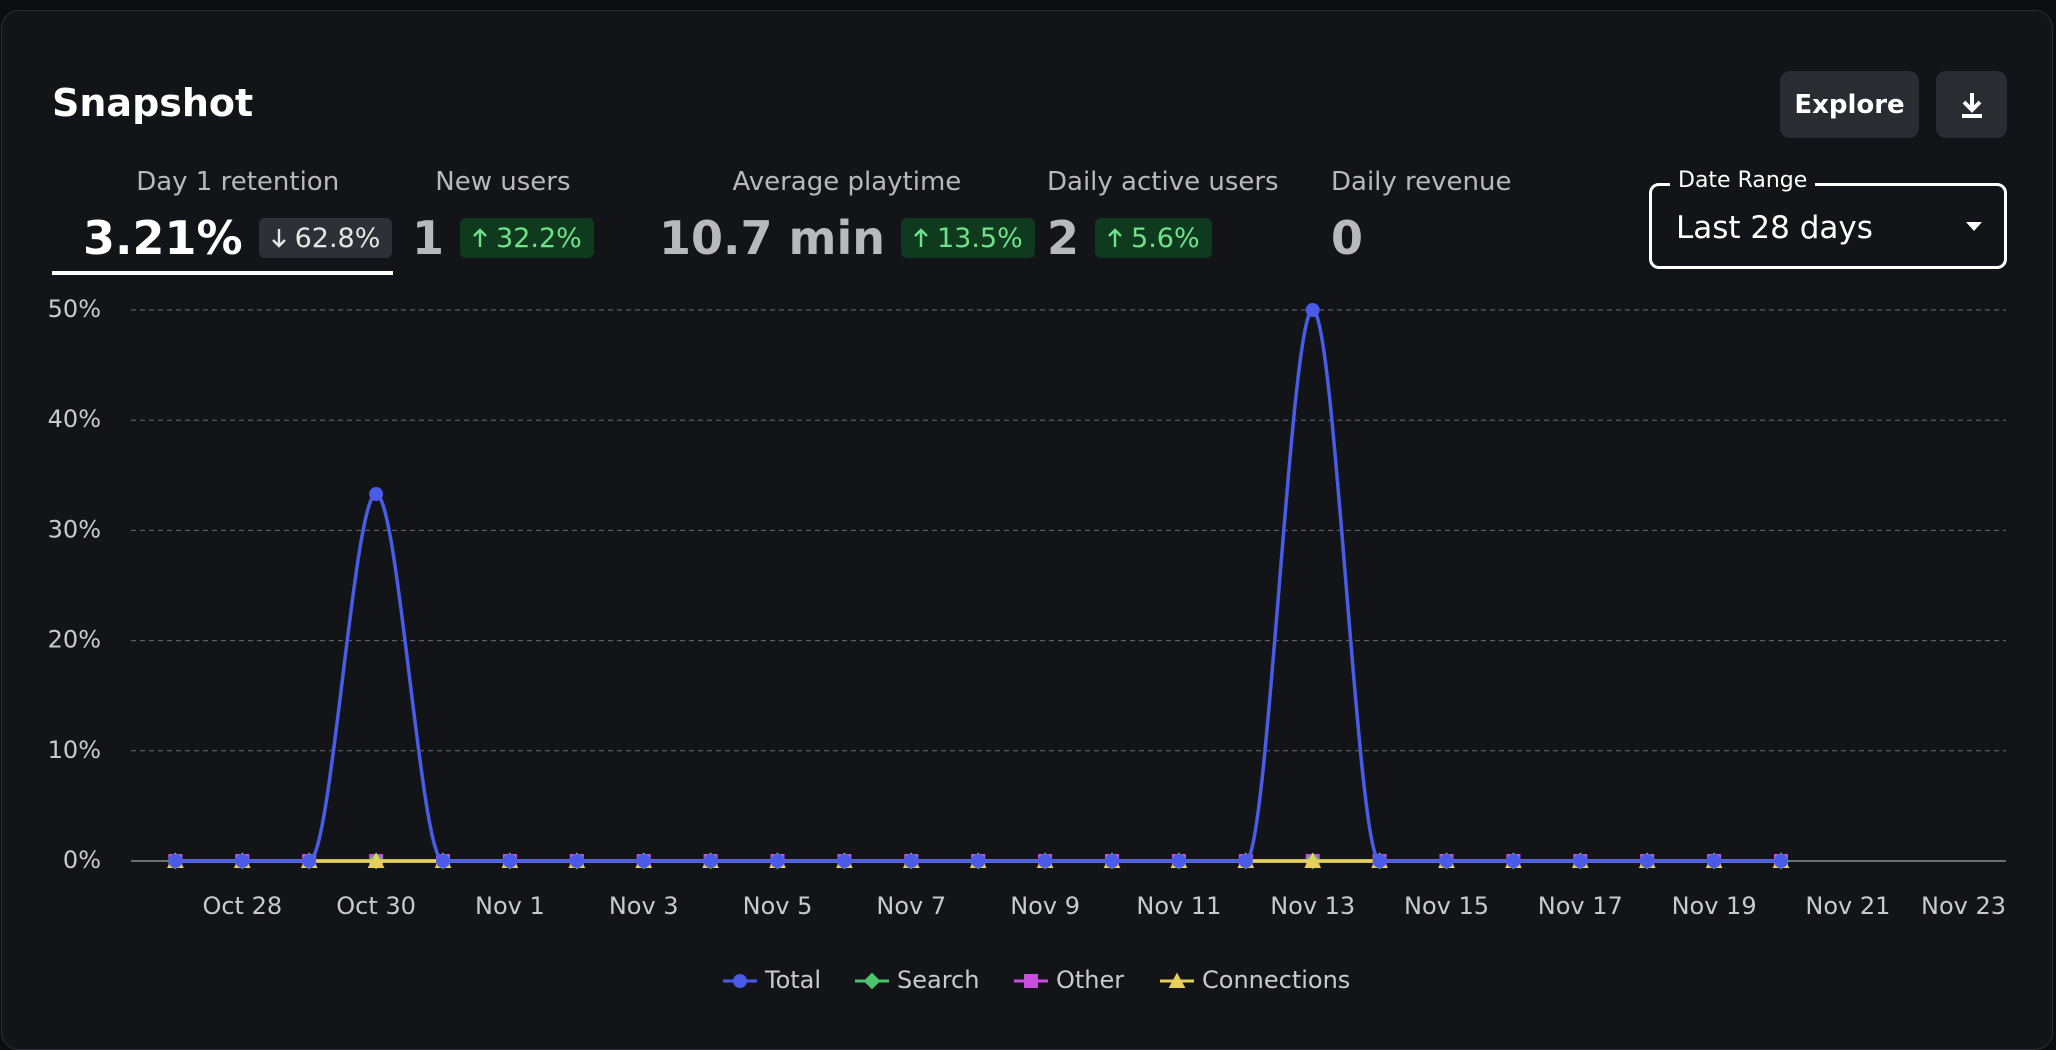 This screenshot has width=2056, height=1050. Describe the element at coordinates (1090, 980) in the screenshot. I see `legend-label: Other` at that location.